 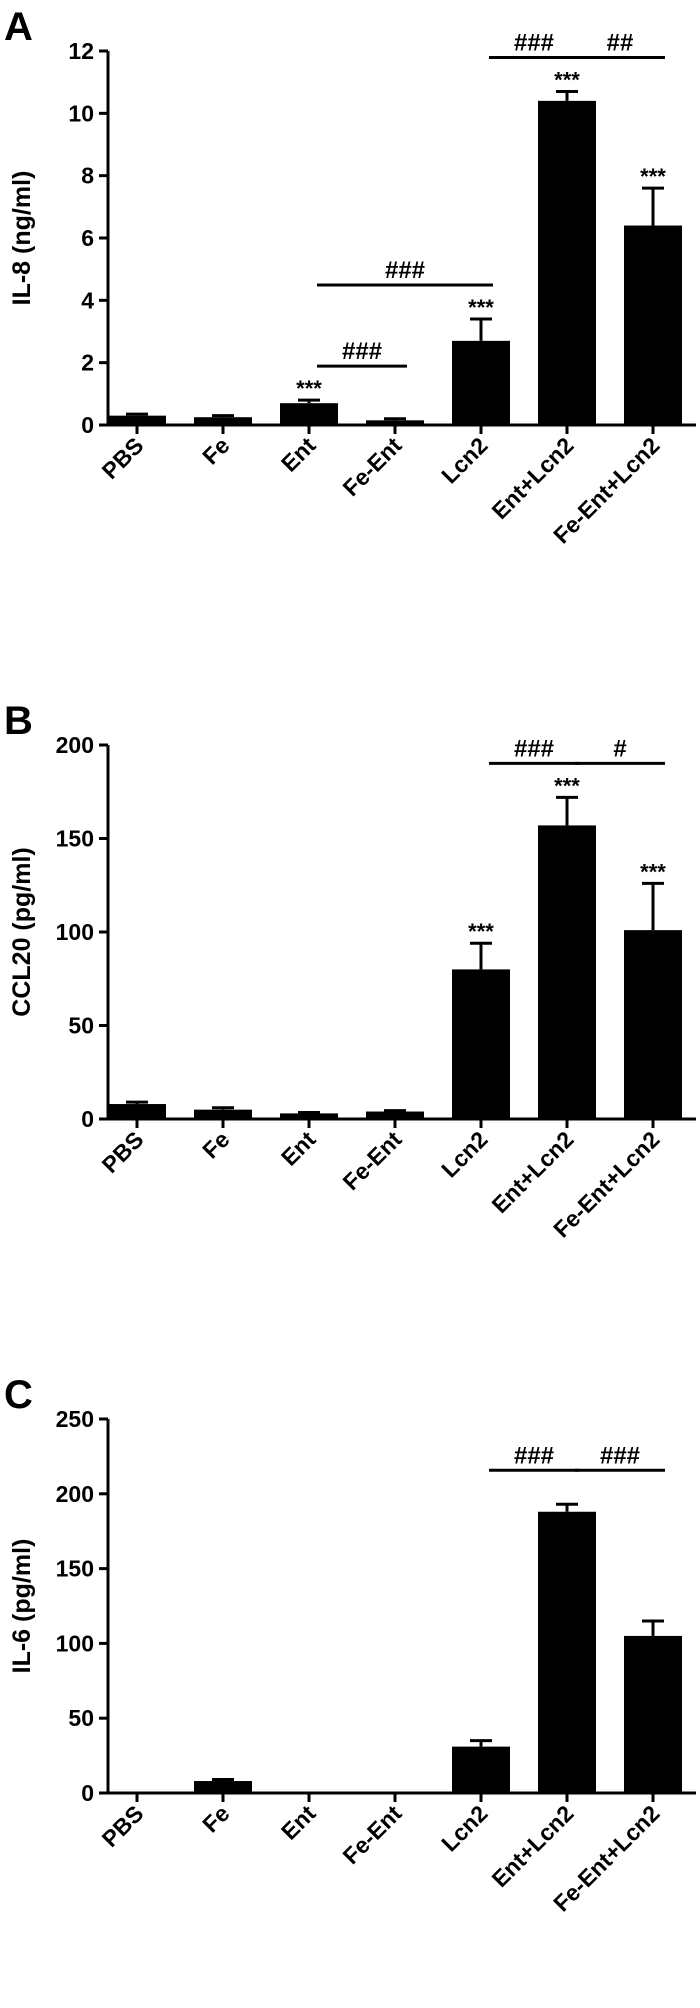 What do you see at coordinates (87, 176) in the screenshot?
I see `y-tick-label: 8` at bounding box center [87, 176].